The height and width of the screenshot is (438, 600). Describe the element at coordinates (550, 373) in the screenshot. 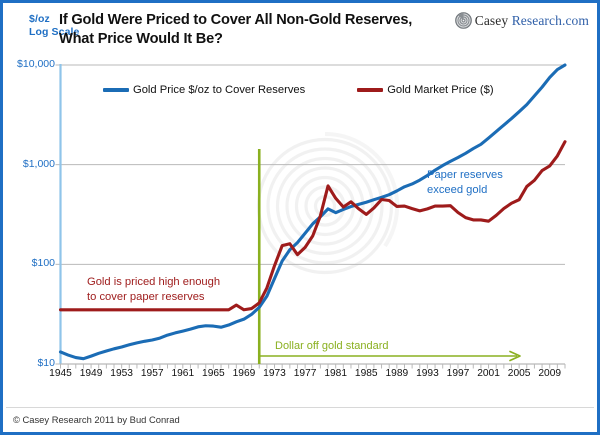

I see `x-axis-tick-label: 2009` at that location.